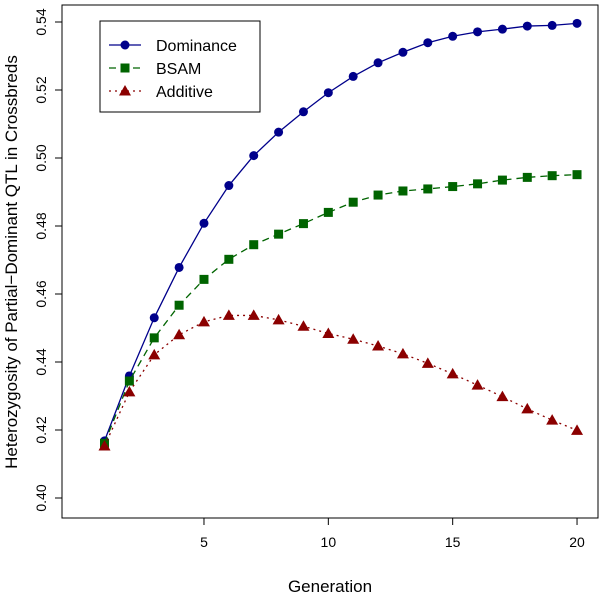 The image size is (600, 605). I want to click on x-axis: 5 10 15 20, so click(392, 533).